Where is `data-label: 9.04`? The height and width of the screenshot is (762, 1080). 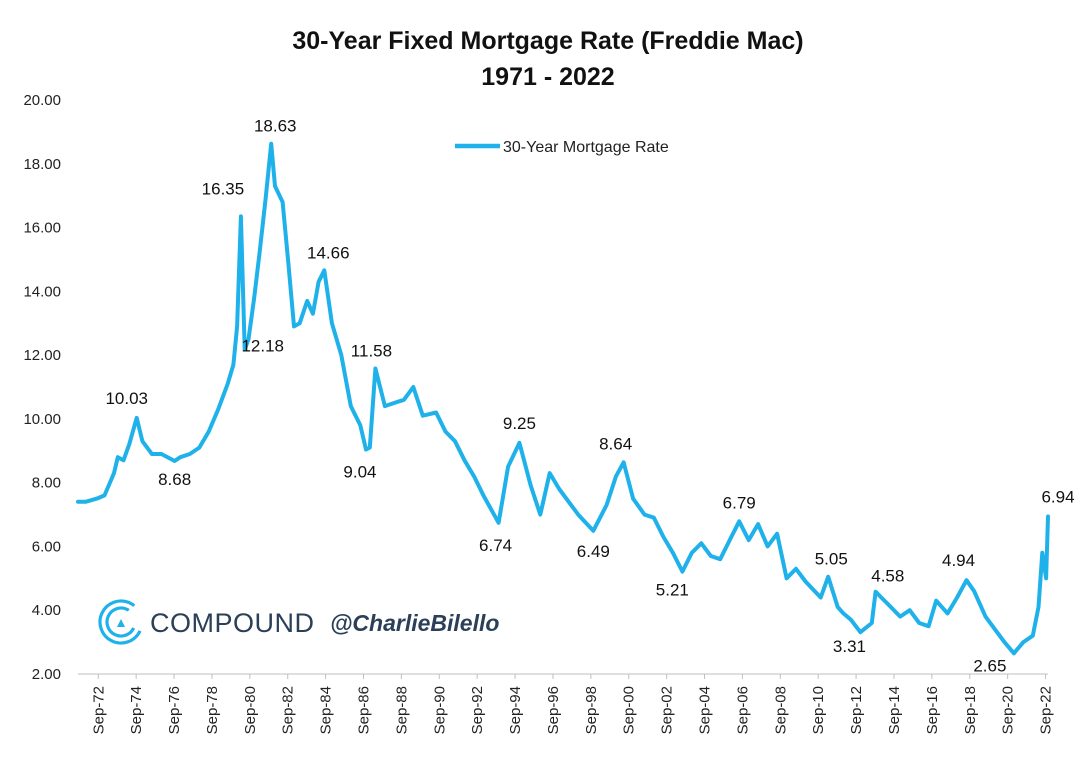 data-label: 9.04 is located at coordinates (359, 472).